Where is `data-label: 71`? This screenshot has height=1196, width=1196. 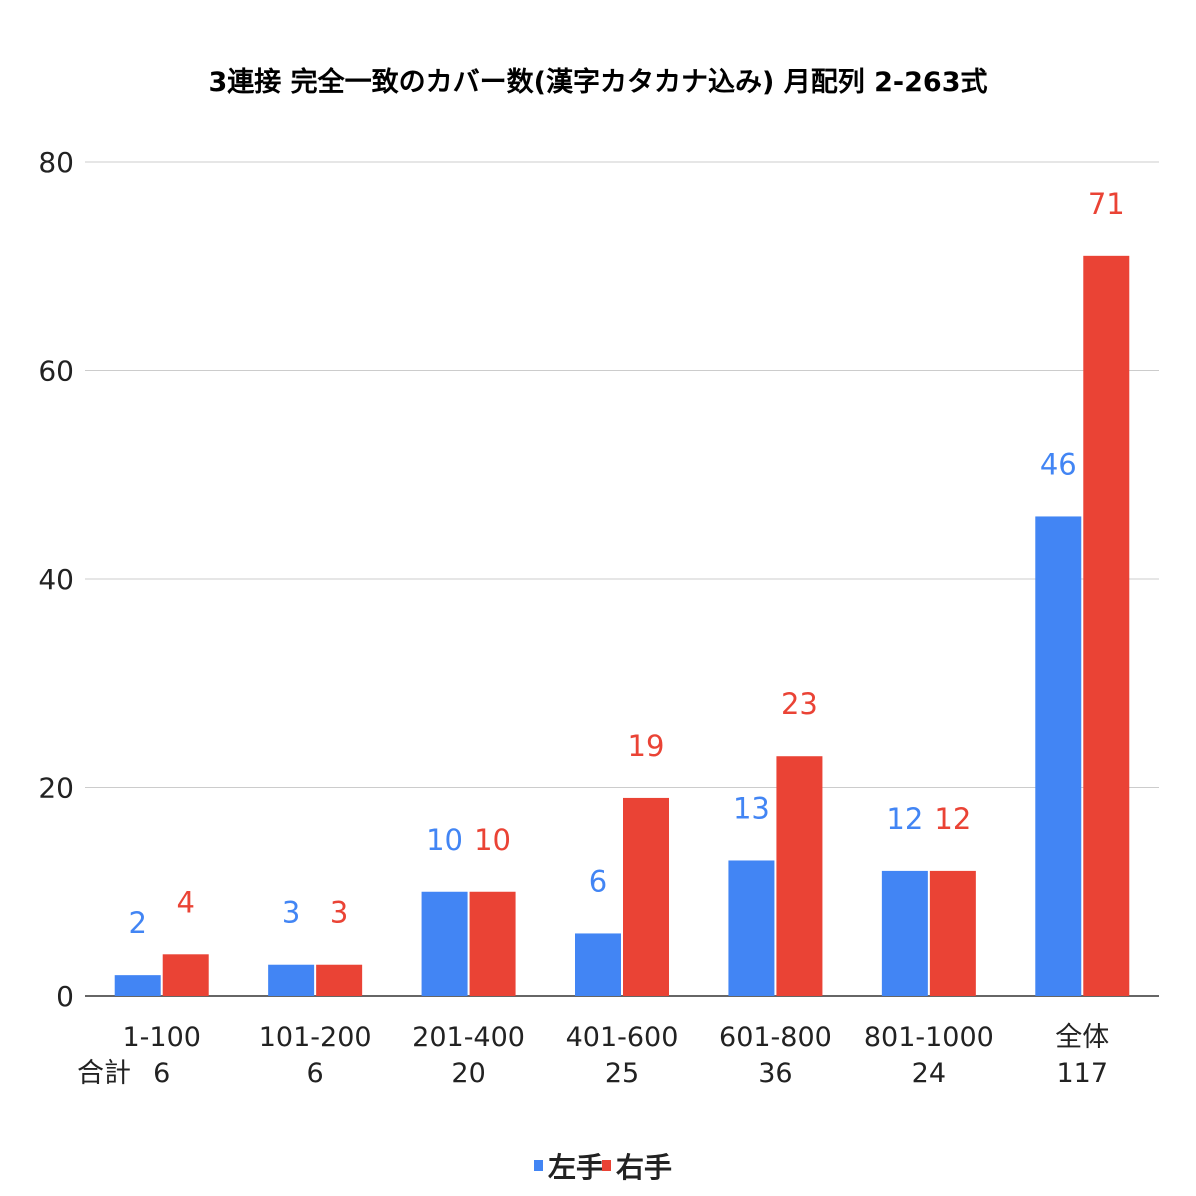 data-label: 71 is located at coordinates (1106, 204).